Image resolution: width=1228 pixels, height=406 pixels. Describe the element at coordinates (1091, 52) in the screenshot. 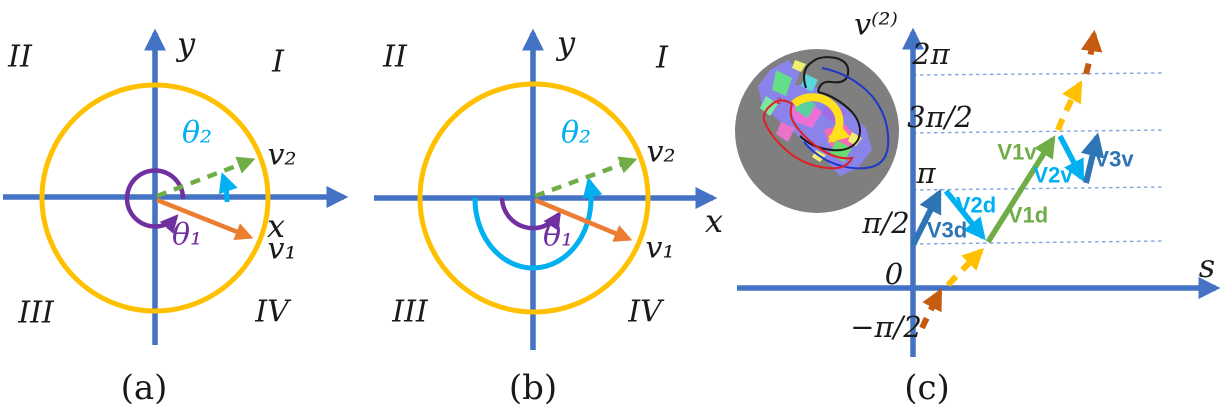

I see `trajectory-brown-dashed-up` at that location.